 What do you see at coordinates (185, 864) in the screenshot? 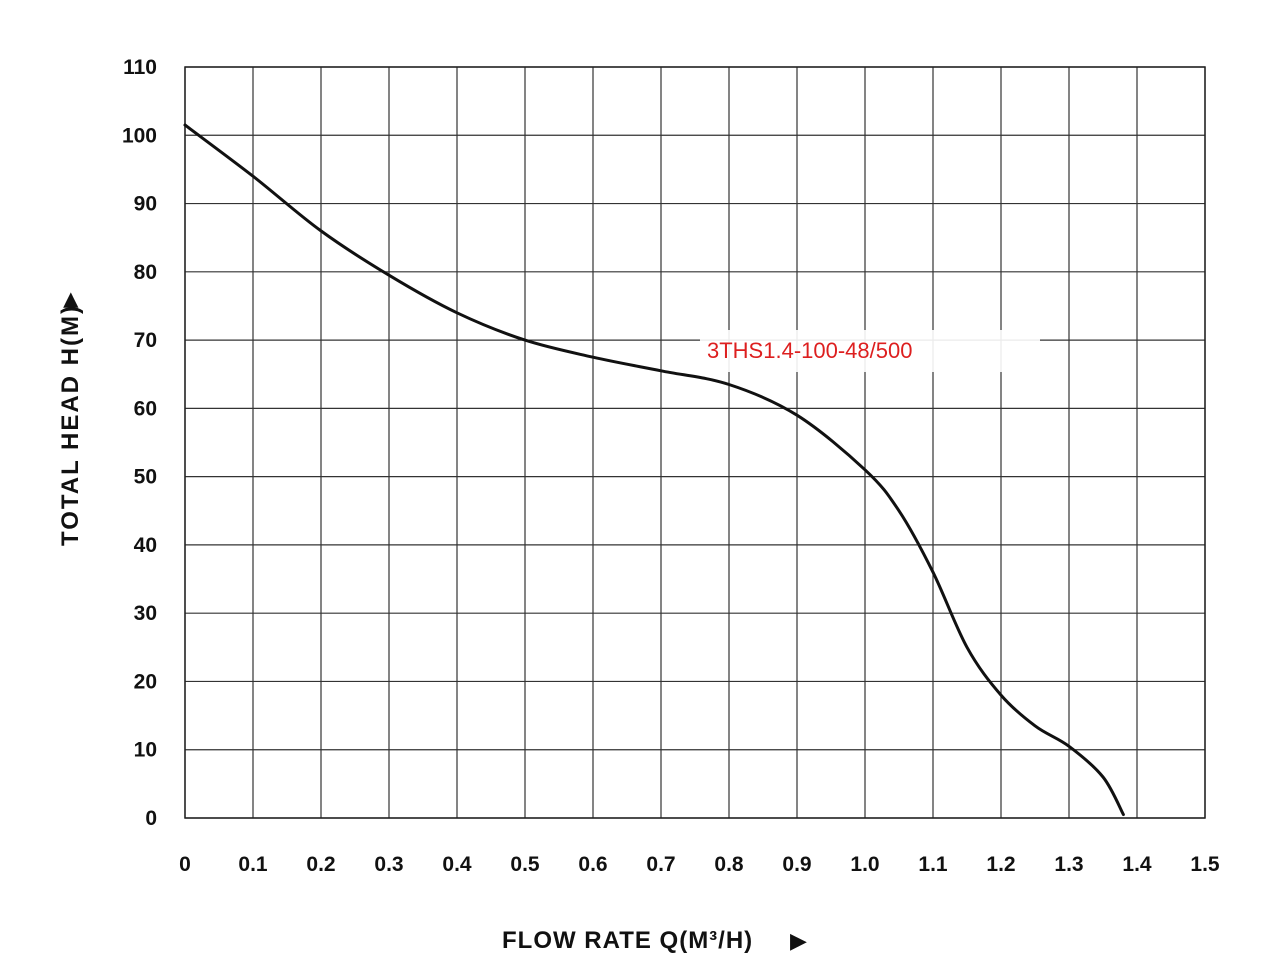
I see `x-tick-label: 0` at bounding box center [185, 864].